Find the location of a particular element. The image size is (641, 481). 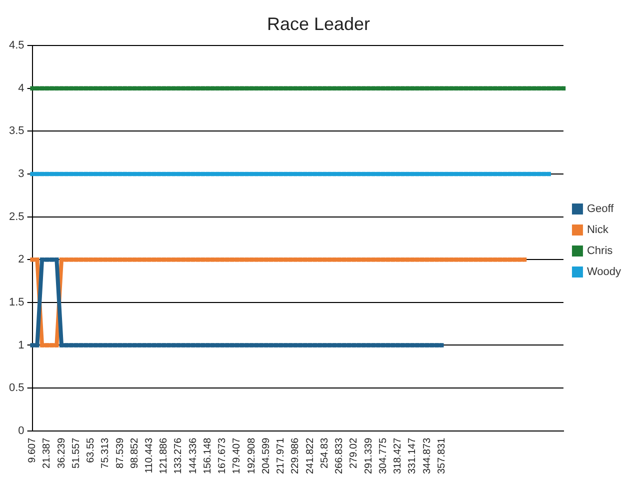

x-tick-label: 179.407 is located at coordinates (237, 455).